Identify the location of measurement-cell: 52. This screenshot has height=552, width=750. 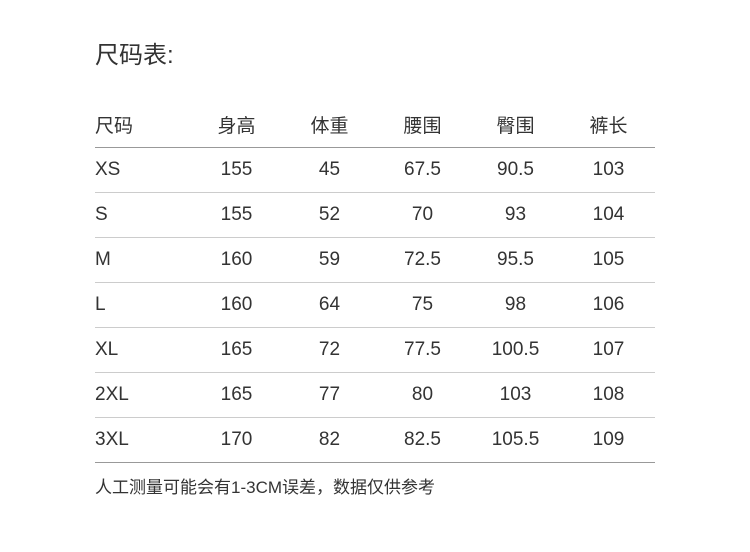
(329, 215).